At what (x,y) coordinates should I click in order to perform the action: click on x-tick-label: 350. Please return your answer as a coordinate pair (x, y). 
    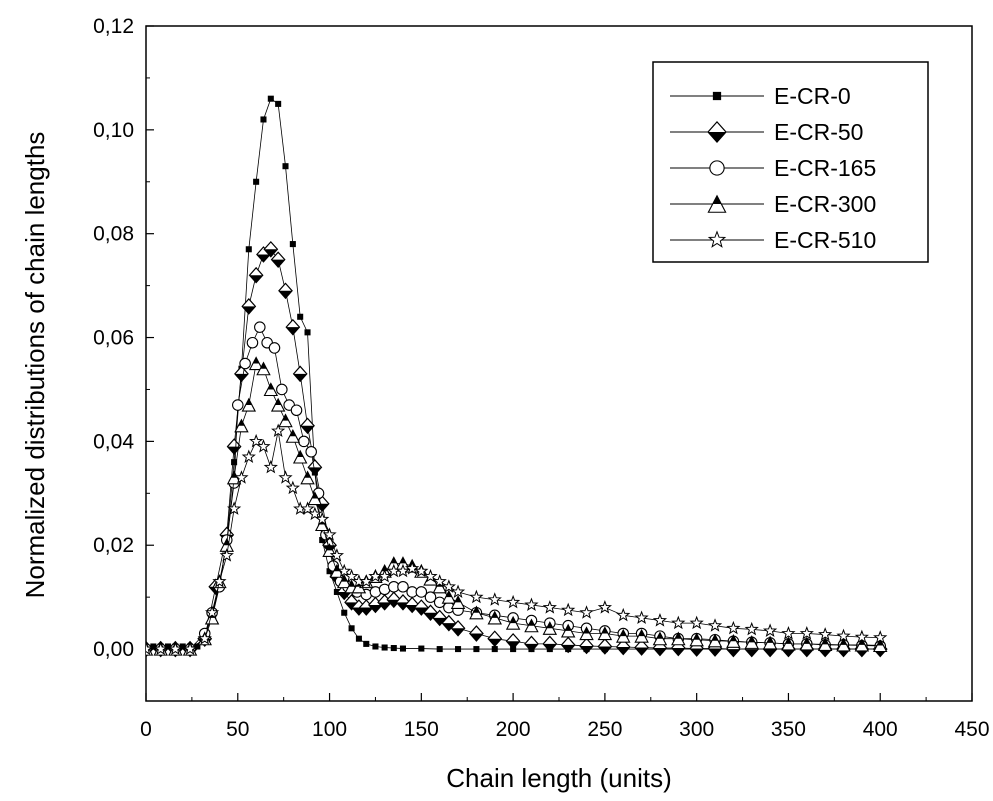
    Looking at the image, I should click on (788, 729).